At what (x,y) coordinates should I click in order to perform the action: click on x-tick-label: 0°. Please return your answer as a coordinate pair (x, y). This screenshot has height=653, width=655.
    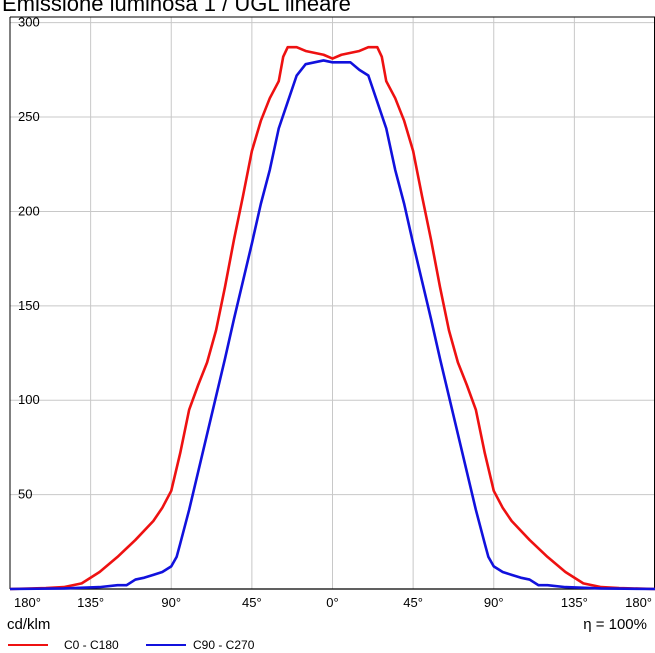
    Looking at the image, I should click on (332, 602).